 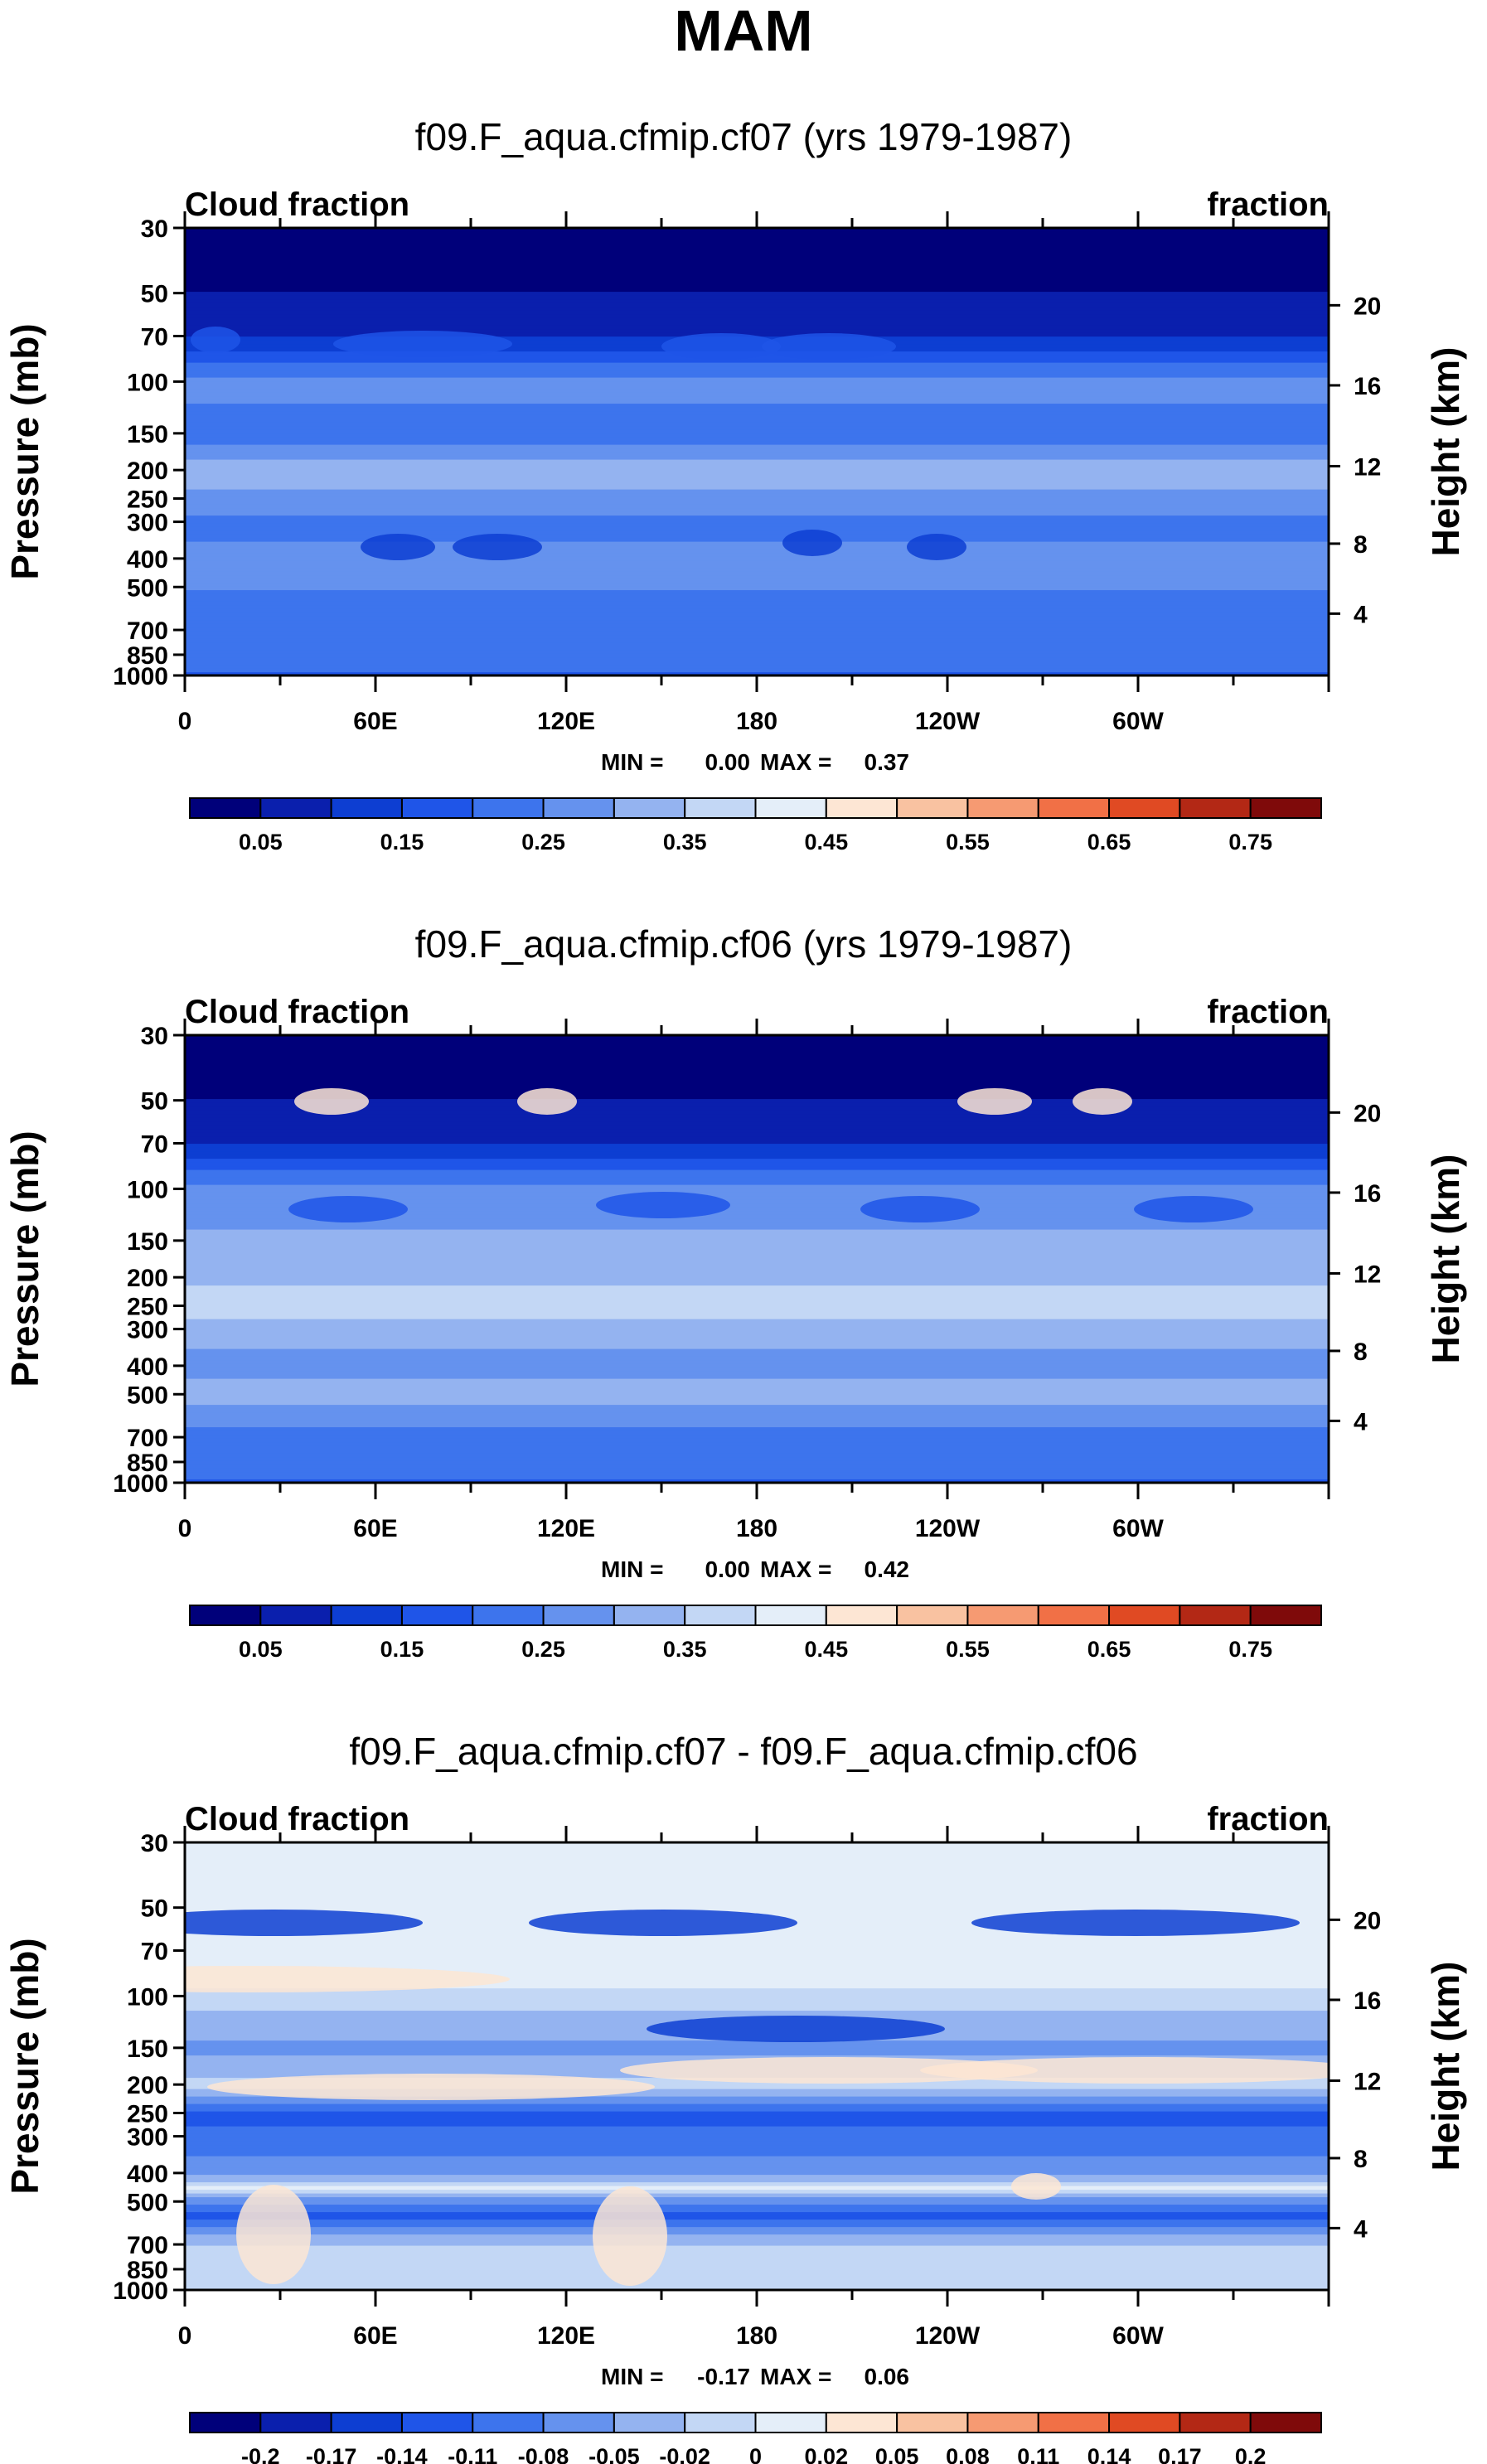 What do you see at coordinates (402, 842) in the screenshot?
I see `colorbar-label: 0.15` at bounding box center [402, 842].